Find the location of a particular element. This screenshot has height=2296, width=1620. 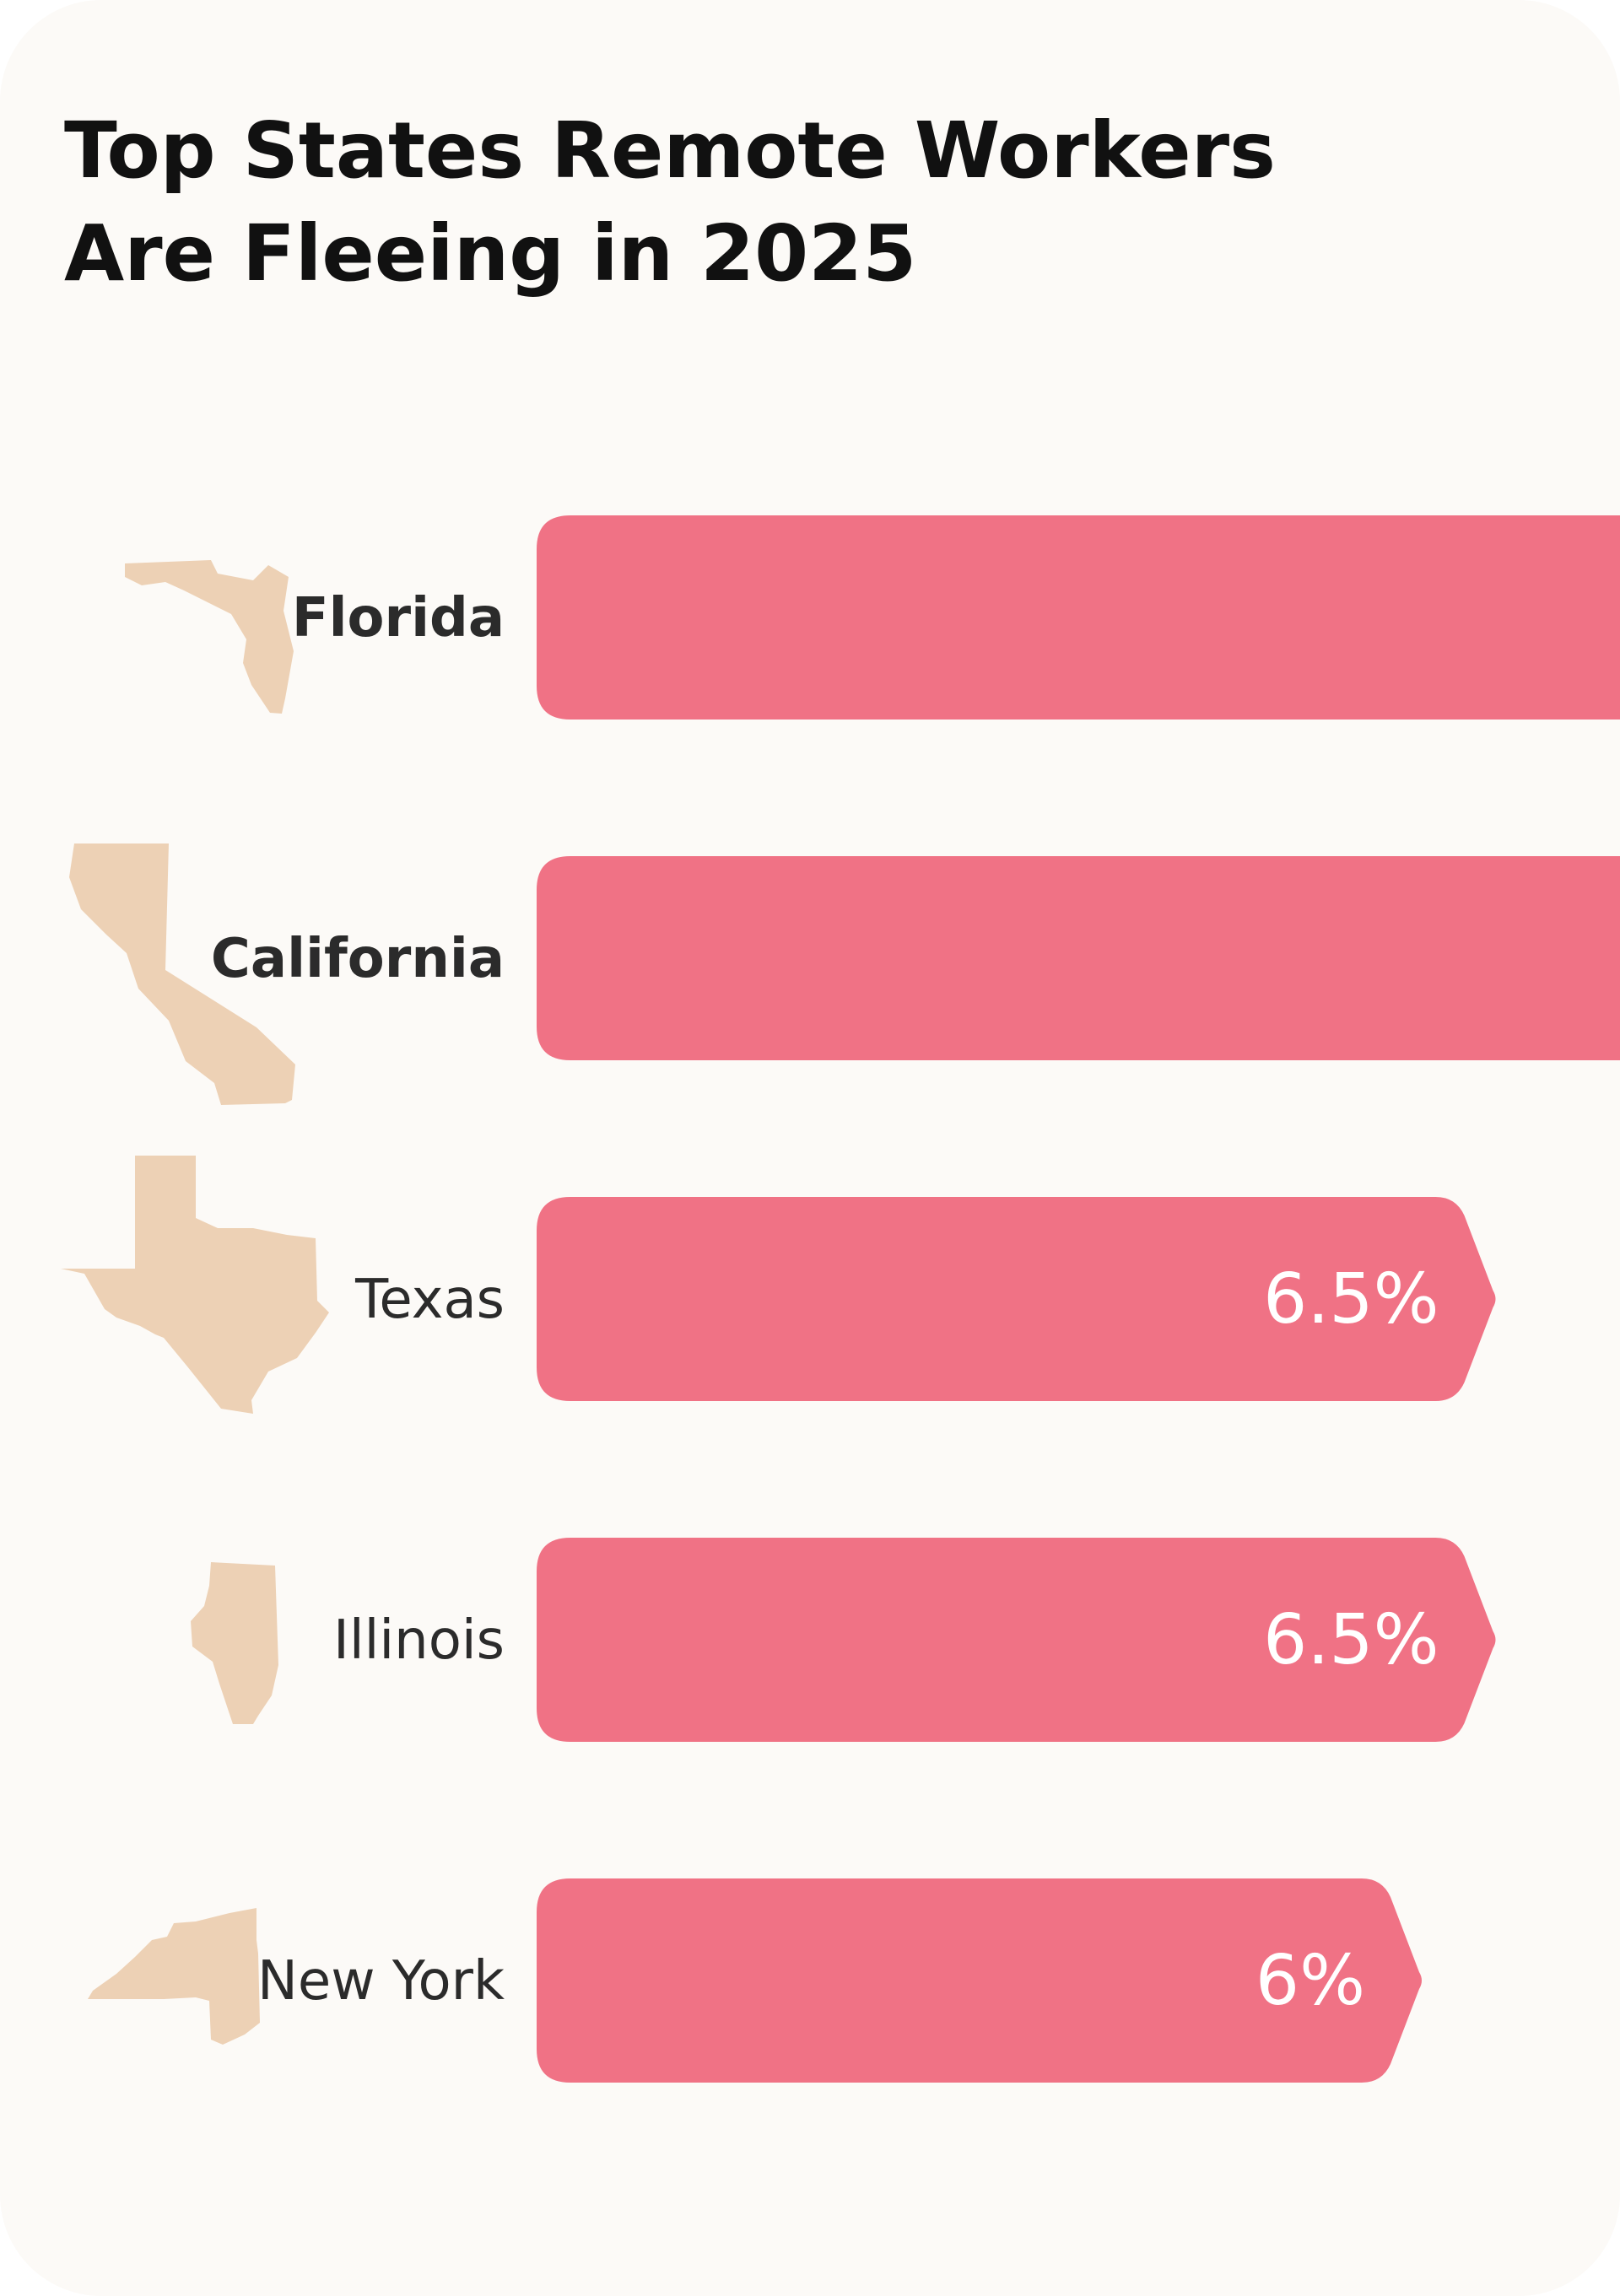

chart-title-line-1: Top States Remote Workers is located at coordinates (670, 150).